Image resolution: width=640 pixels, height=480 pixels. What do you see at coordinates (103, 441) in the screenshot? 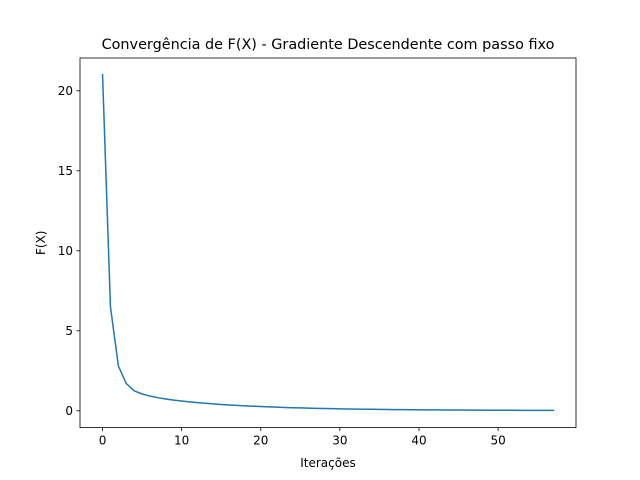
I see `x-tick-label: 0` at bounding box center [103, 441].